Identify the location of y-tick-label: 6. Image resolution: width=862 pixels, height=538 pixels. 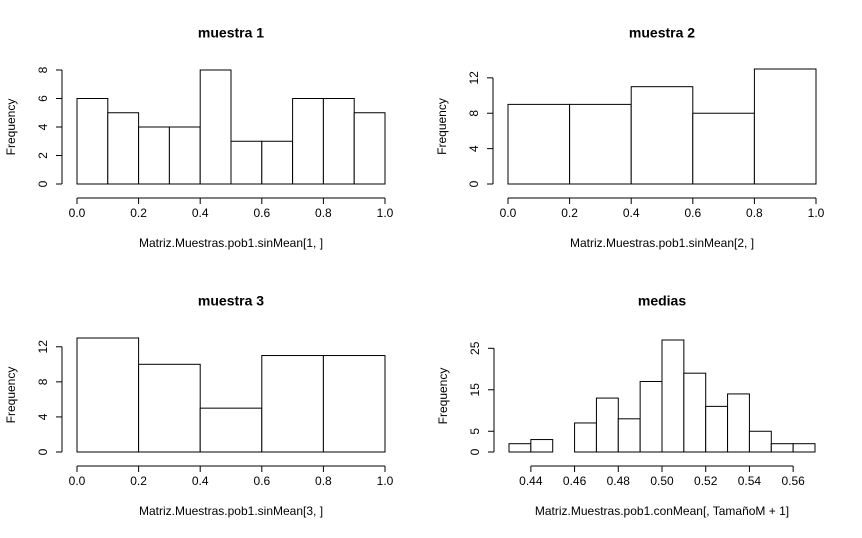
(43, 98).